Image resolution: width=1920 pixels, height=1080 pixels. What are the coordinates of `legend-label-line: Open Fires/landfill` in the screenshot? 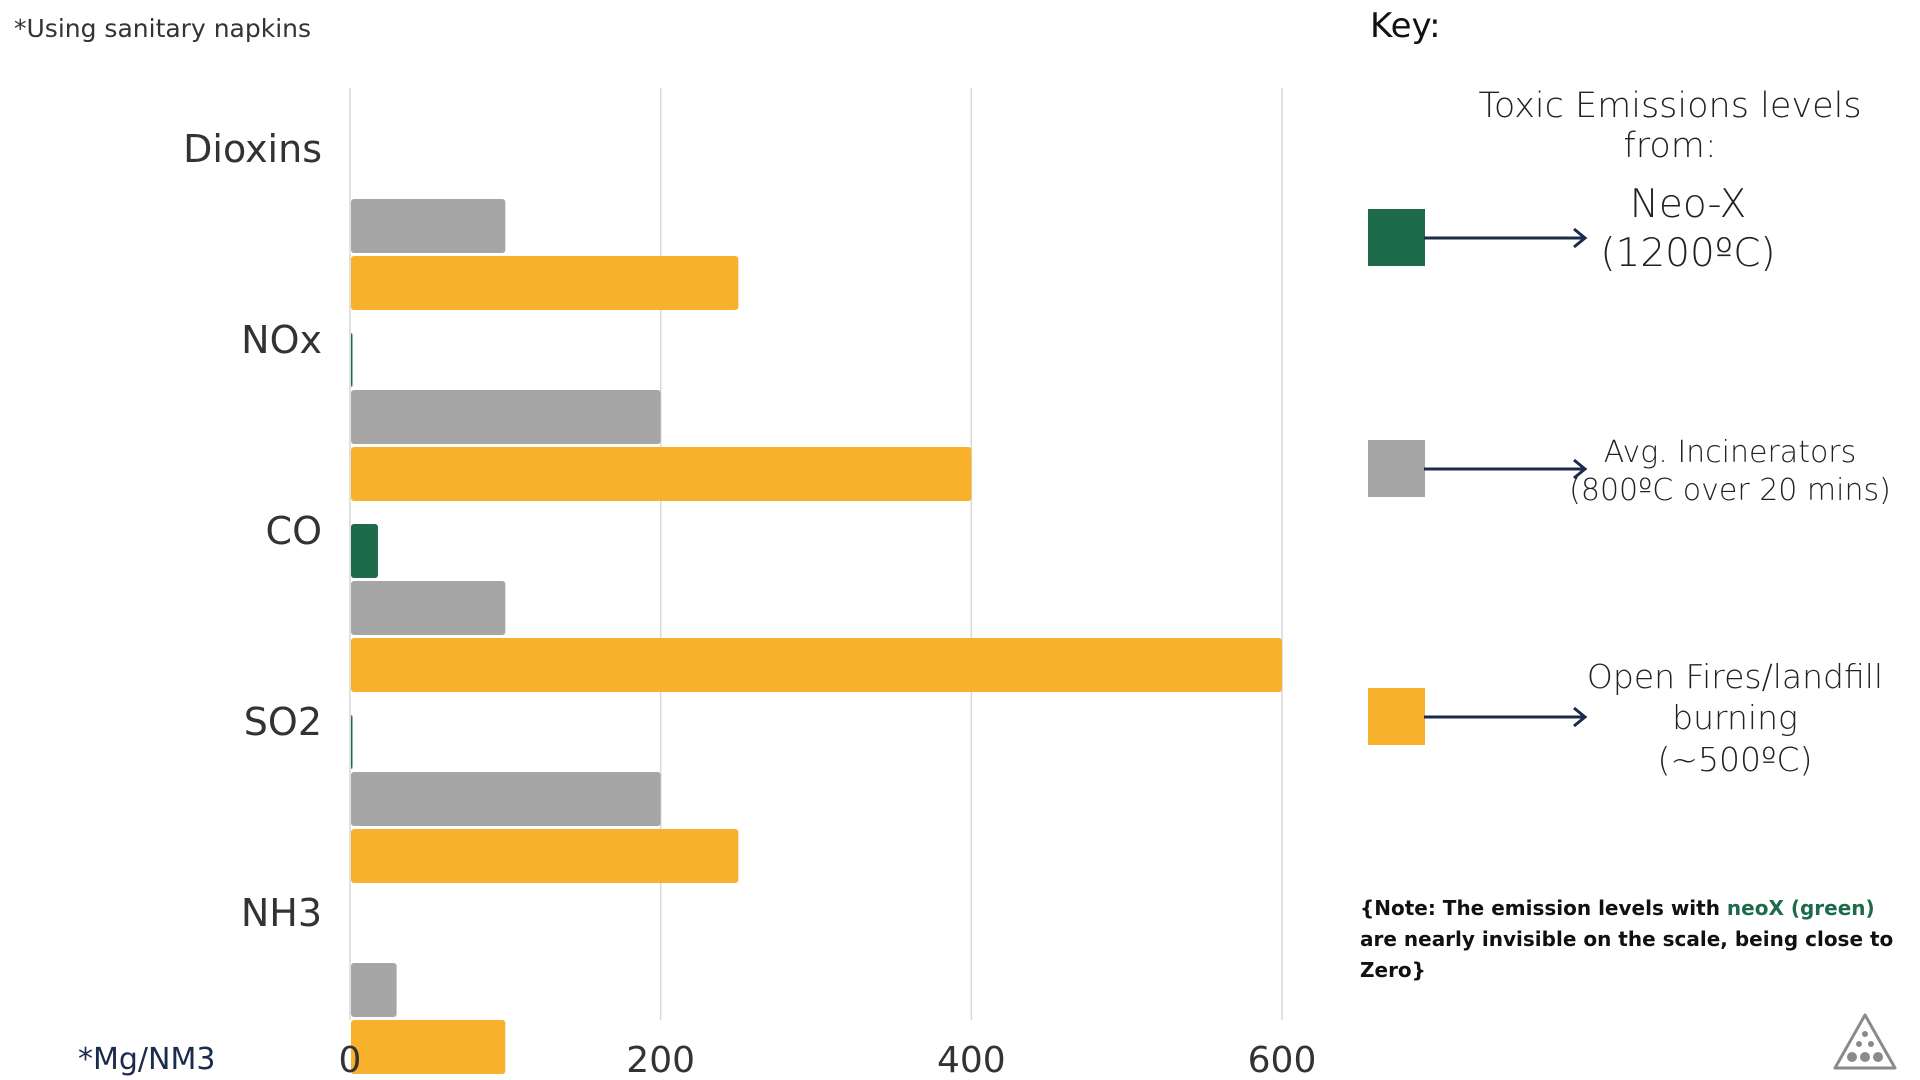 It's located at (1735, 676).